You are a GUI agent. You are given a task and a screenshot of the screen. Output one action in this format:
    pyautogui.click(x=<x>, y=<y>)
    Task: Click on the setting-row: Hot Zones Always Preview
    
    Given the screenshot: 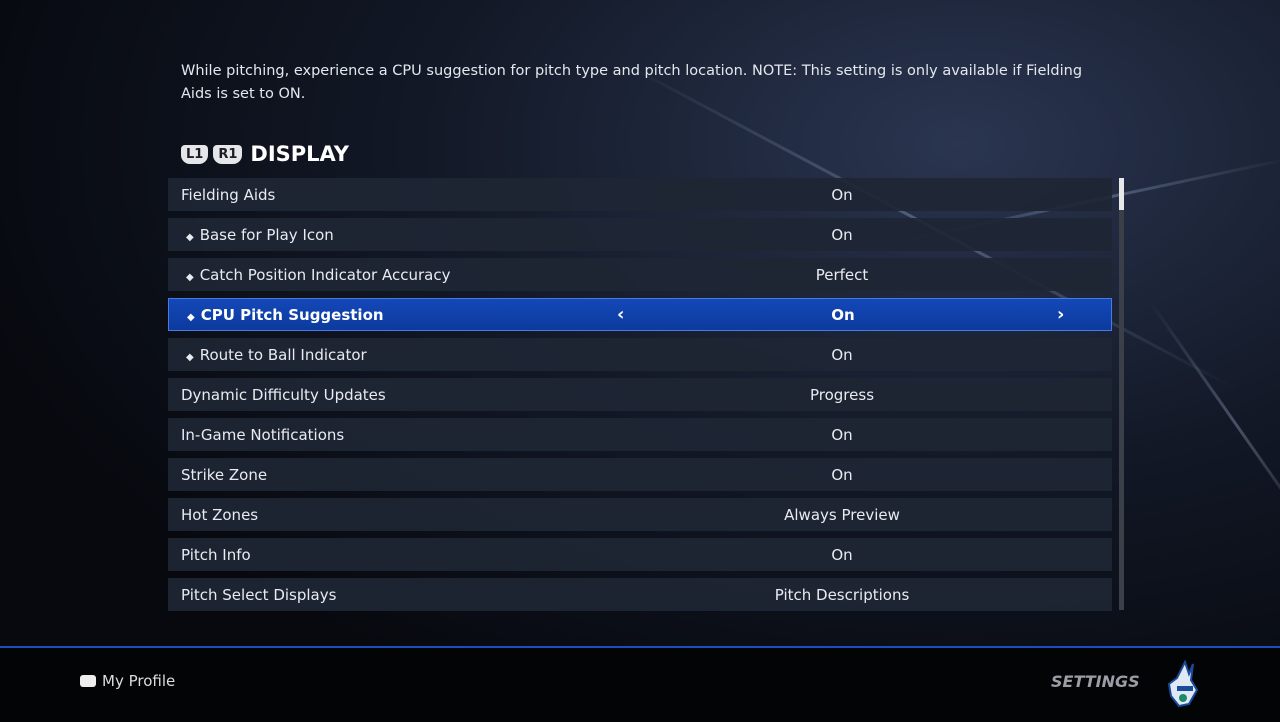 What is the action you would take?
    pyautogui.click(x=640, y=514)
    